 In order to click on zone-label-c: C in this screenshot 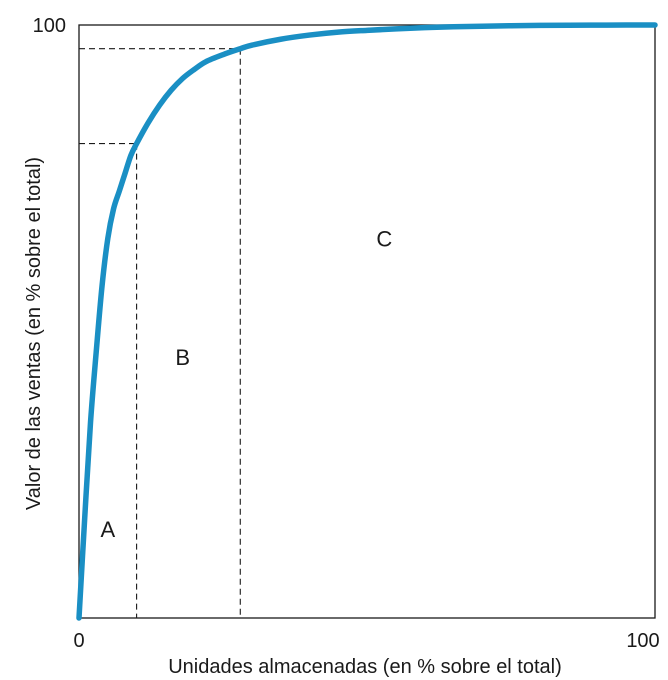, I will do `click(384, 238)`.